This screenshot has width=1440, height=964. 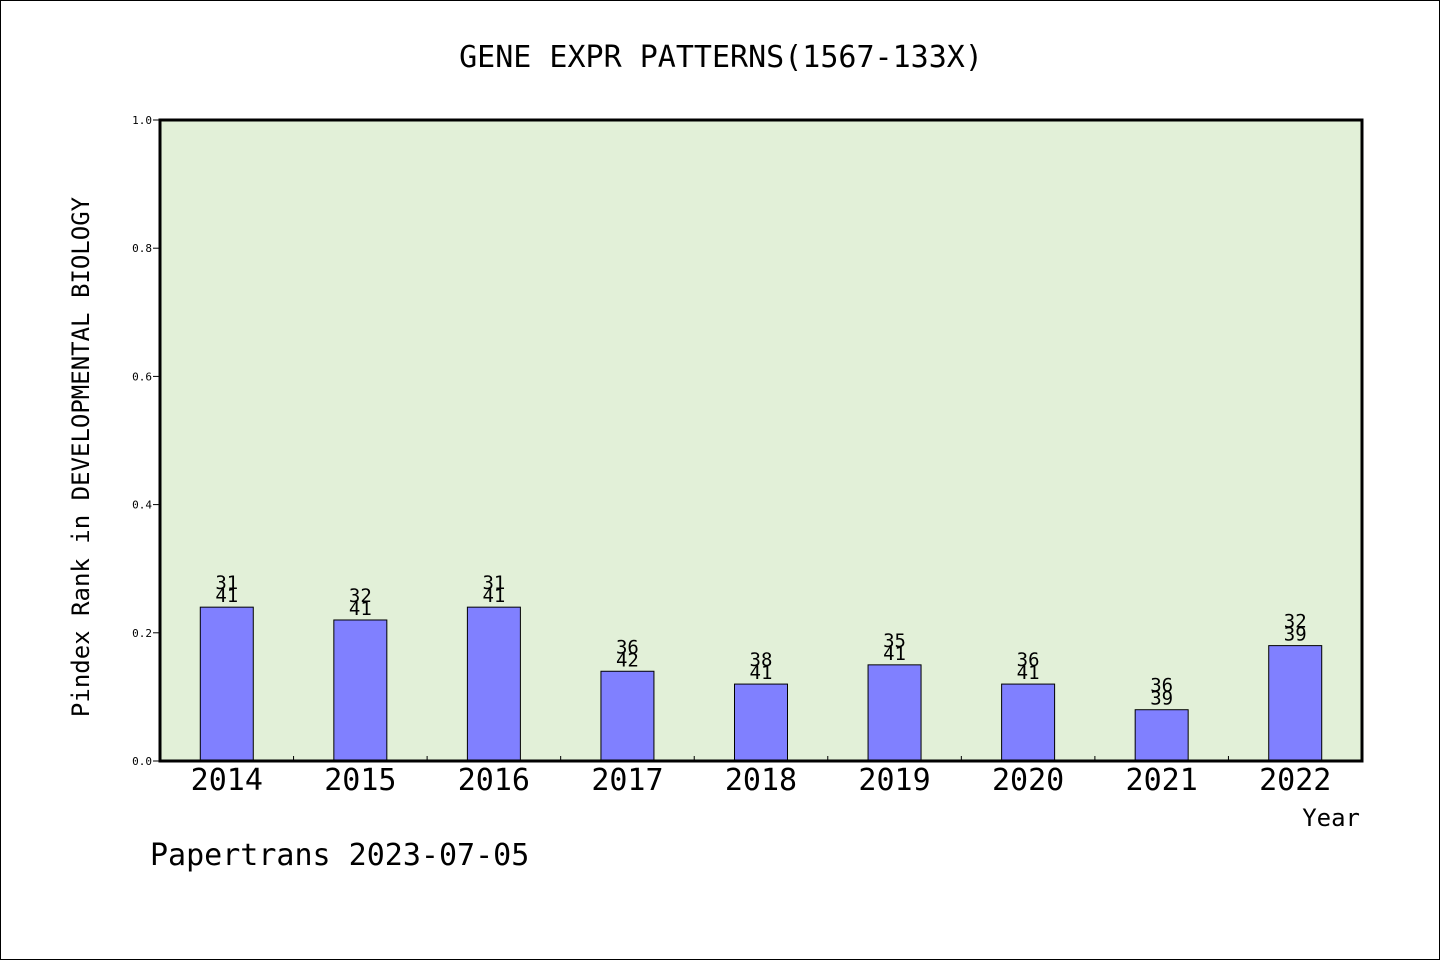 I want to click on chart-title: GENE EXPR PATTERNS(1567-133X), so click(x=721, y=57).